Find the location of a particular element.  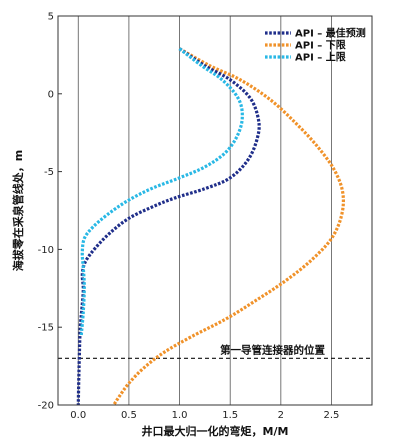

y-axis-title: 海拔零在采泉管线处，m is located at coordinates (18, 210).